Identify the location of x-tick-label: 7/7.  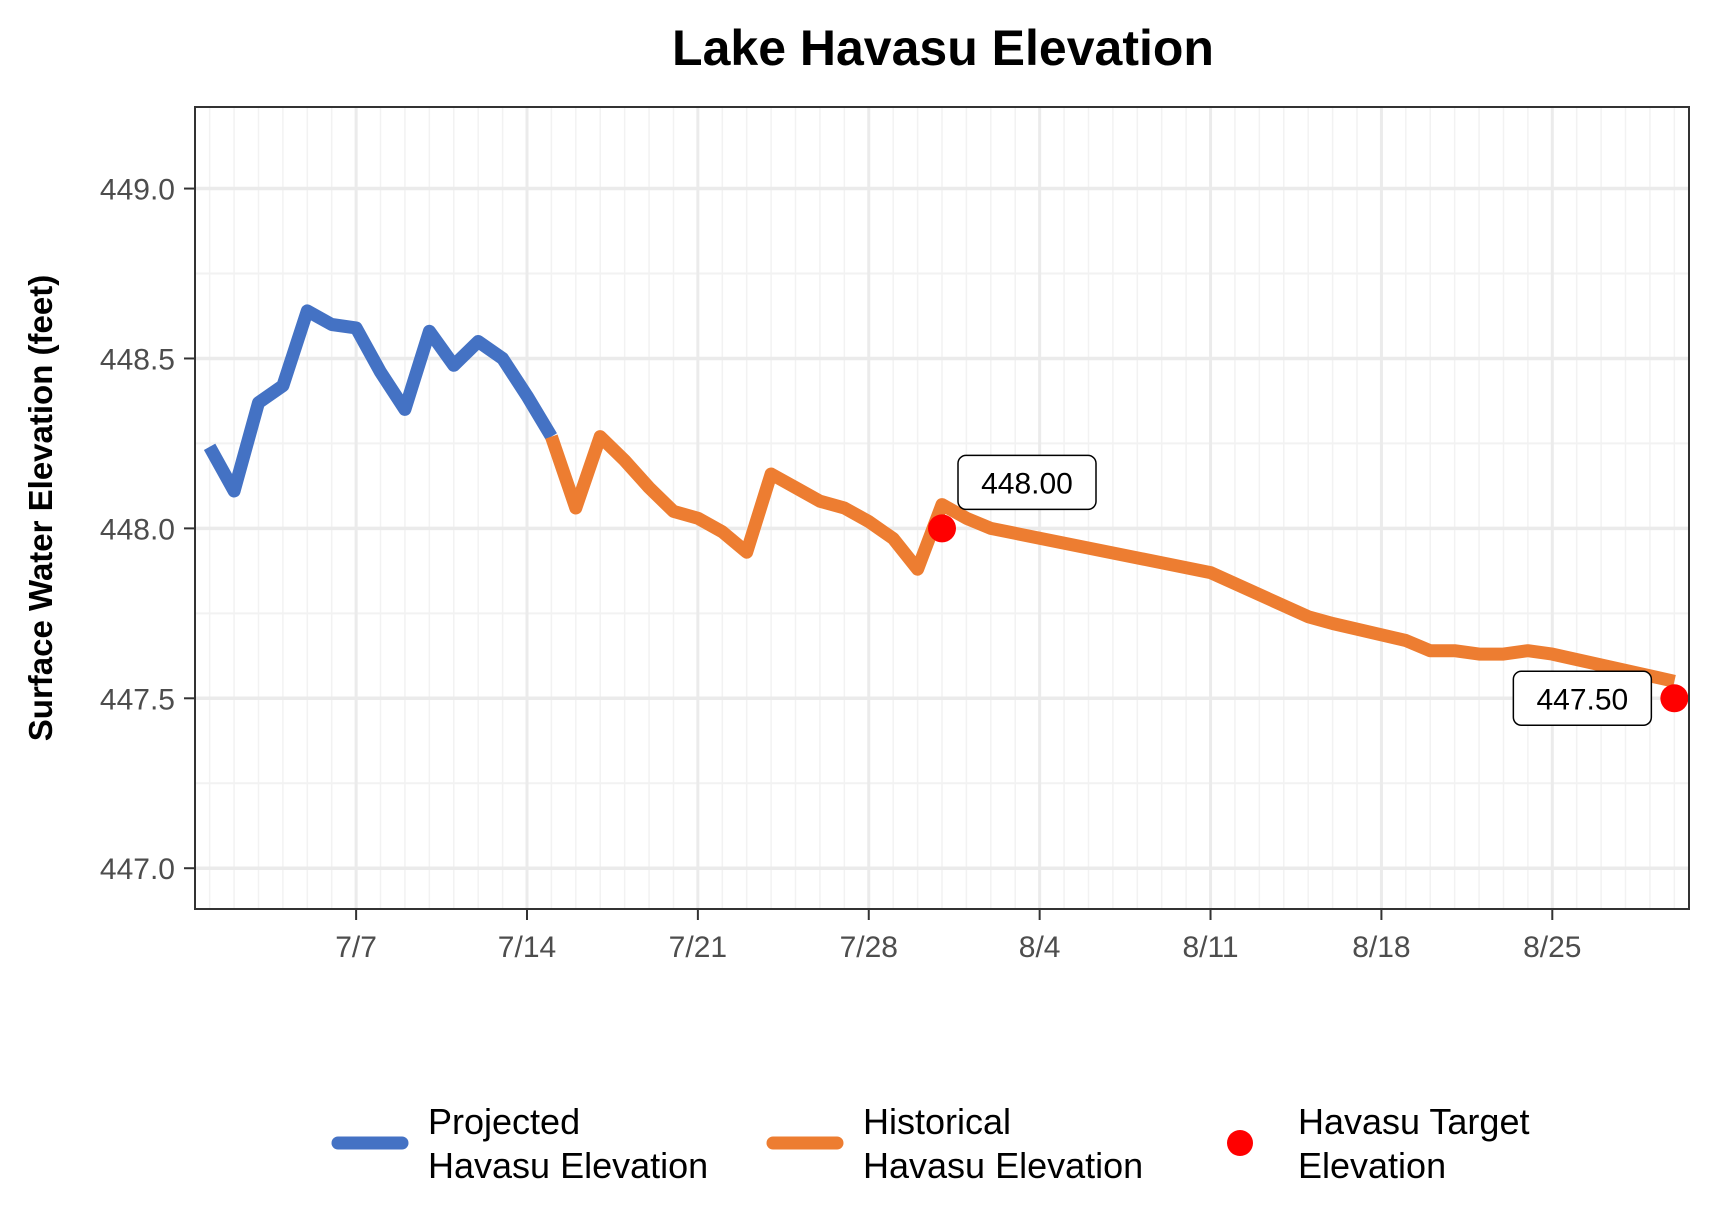
(356, 947).